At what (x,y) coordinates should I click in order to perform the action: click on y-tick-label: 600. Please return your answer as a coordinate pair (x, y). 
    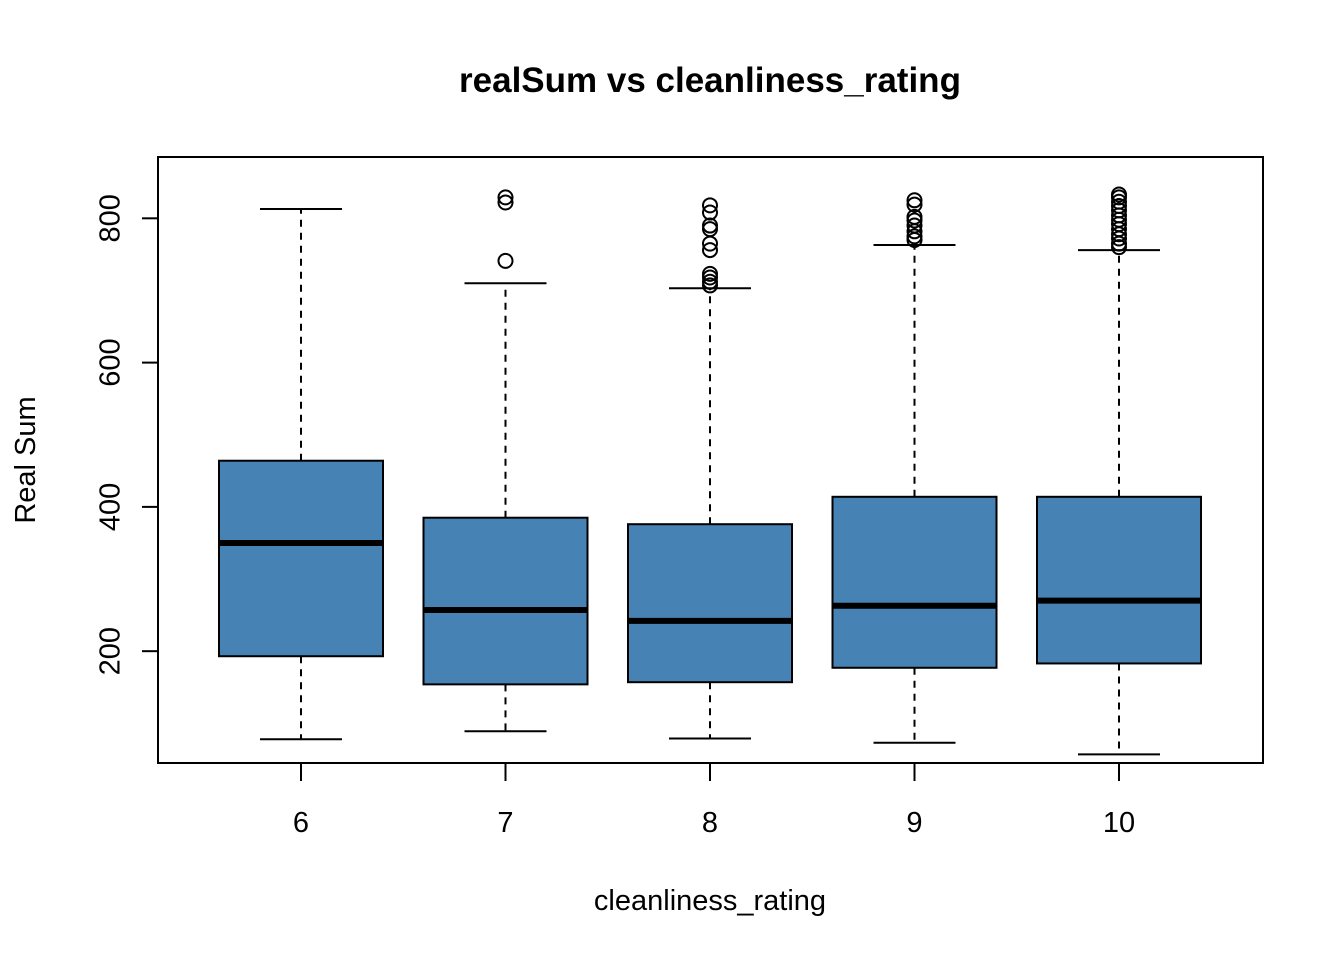
    Looking at the image, I should click on (111, 362).